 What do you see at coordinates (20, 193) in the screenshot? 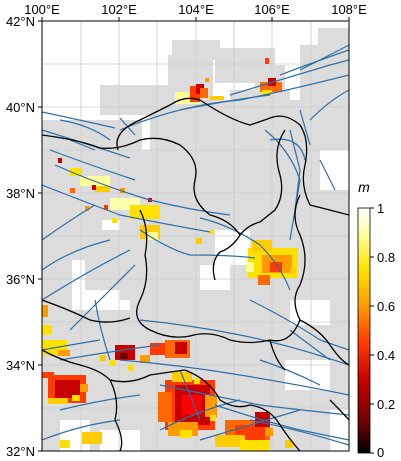
I see `y-tick-label-2: 38°N` at bounding box center [20, 193].